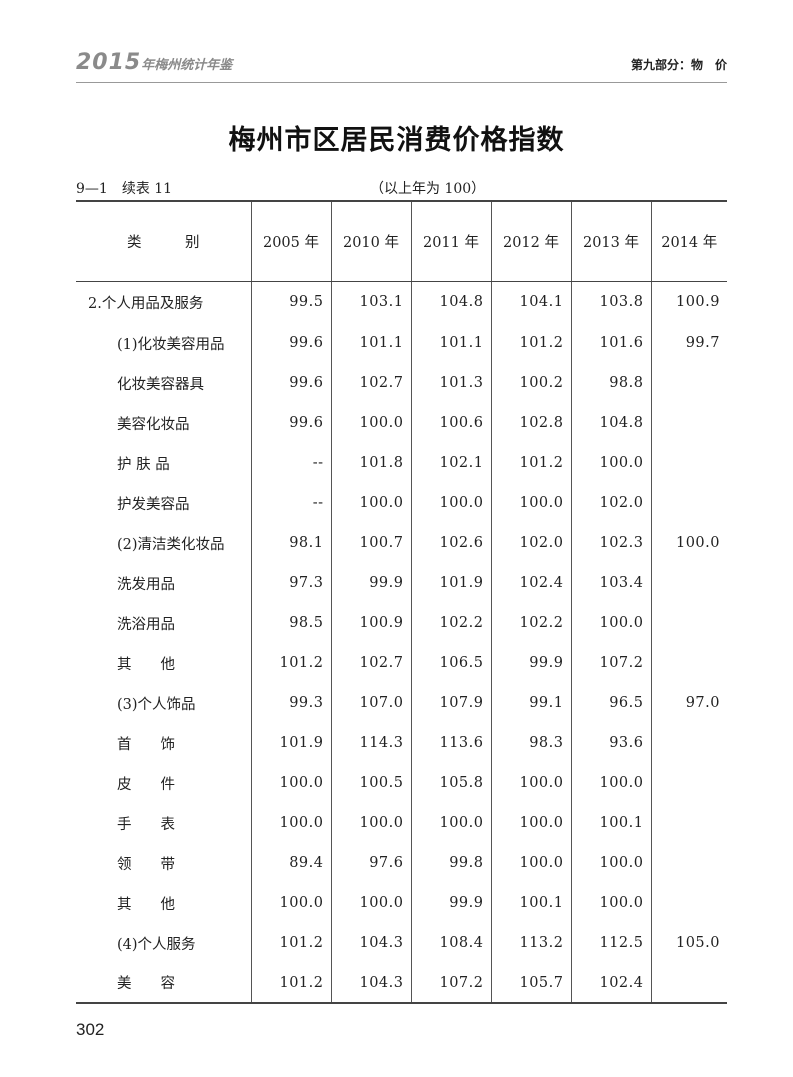  What do you see at coordinates (688, 343) in the screenshot?
I see `table-cell: 99.7` at bounding box center [688, 343].